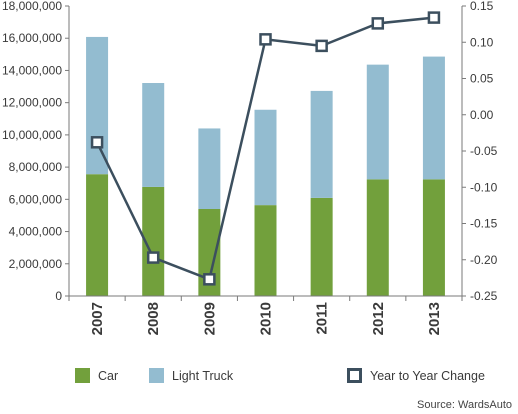 The image size is (518, 414). What do you see at coordinates (97, 105) in the screenshot?
I see `bar-light-truck-2007` at bounding box center [97, 105].